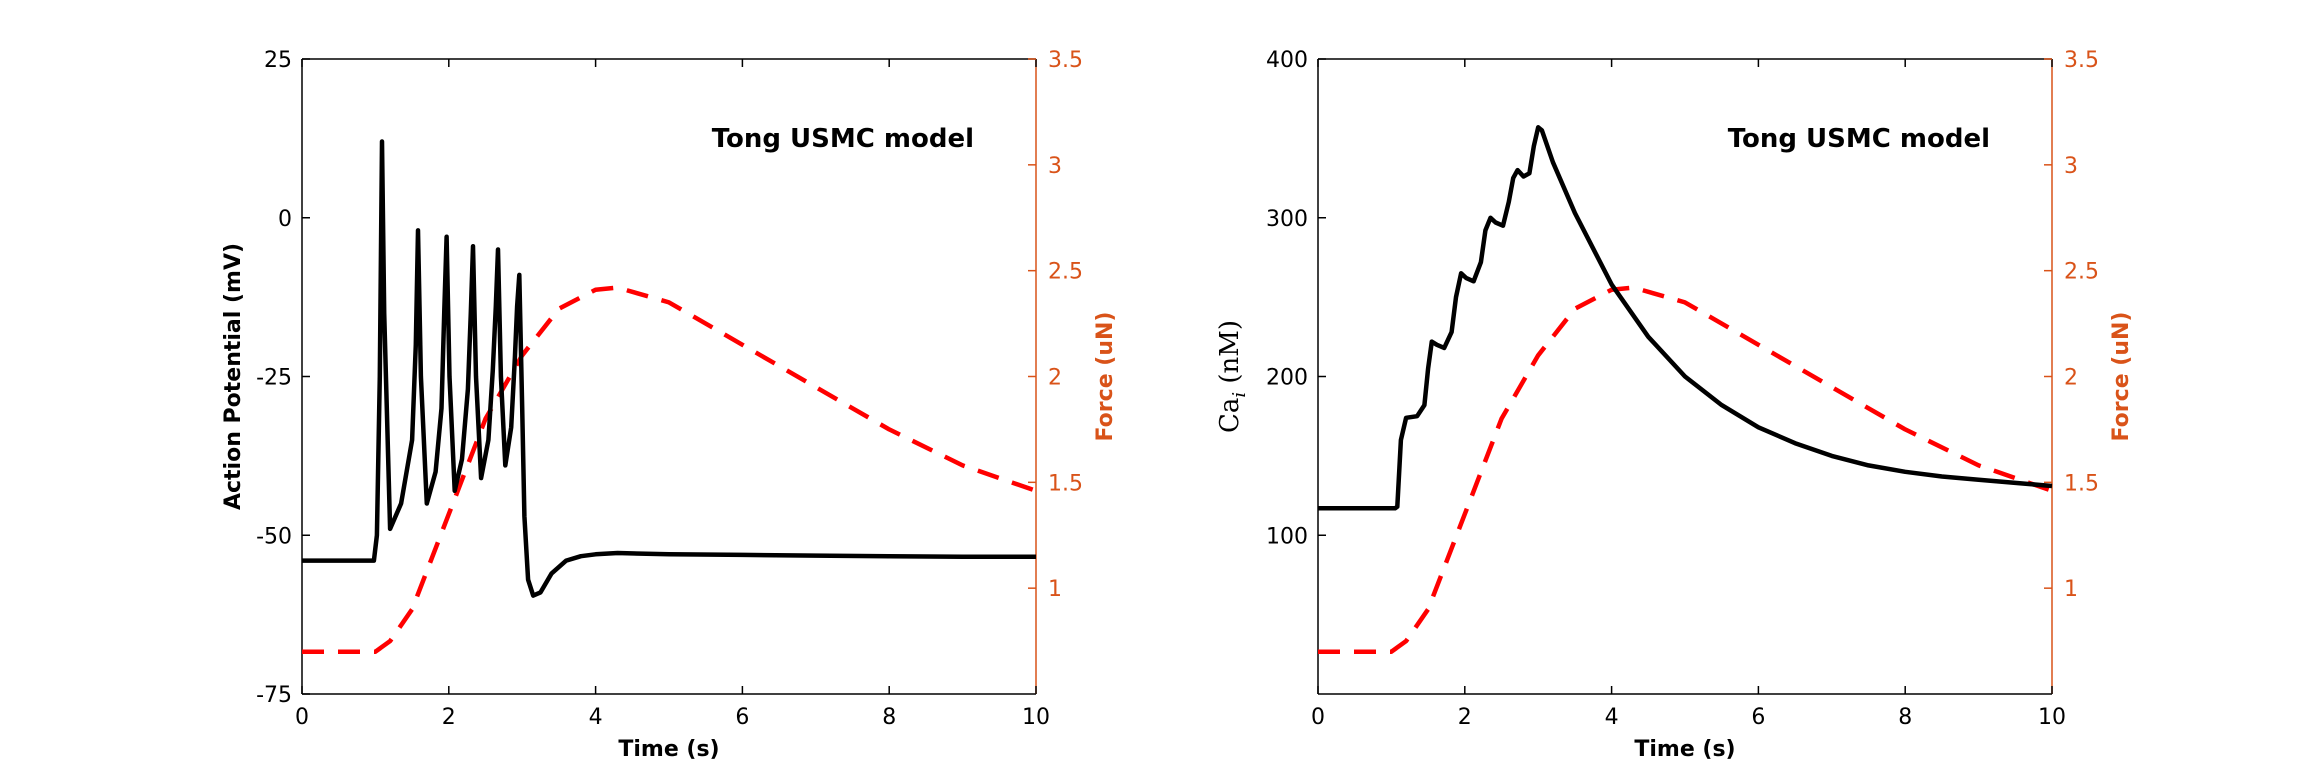 The image size is (2304, 777). What do you see at coordinates (274, 378) in the screenshot?
I see `y-left-tick-label: -25` at bounding box center [274, 378].